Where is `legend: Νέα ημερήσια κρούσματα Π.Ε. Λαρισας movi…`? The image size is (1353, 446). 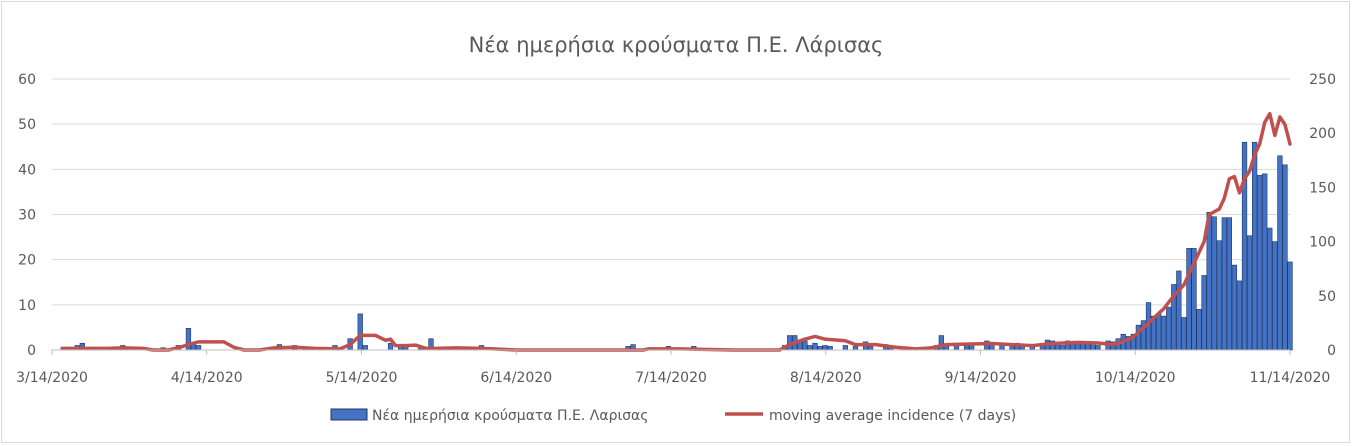 legend: Νέα ημερήσια κρούσματα Π.Ε. Λαρισας movi… is located at coordinates (673, 416).